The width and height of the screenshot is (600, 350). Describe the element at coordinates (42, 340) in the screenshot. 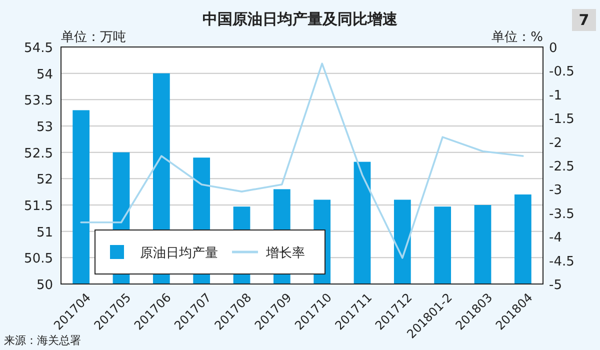

I see `source-note: 来源：海关总署` at that location.